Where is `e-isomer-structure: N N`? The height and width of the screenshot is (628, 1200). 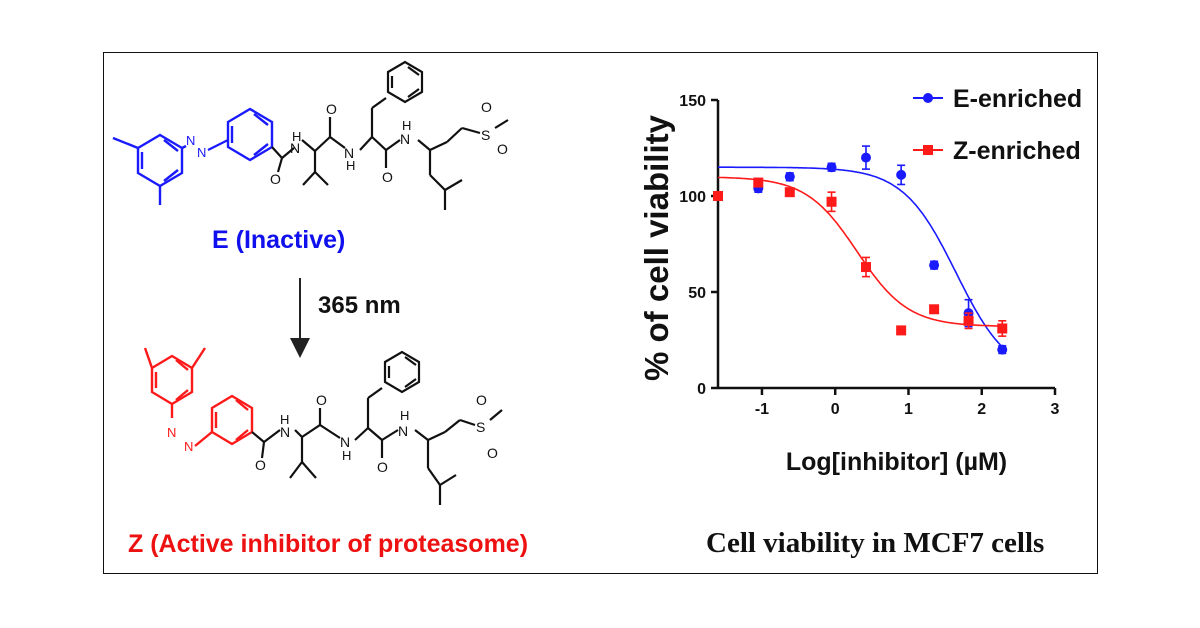 e-isomer-structure: N N is located at coordinates (310, 135).